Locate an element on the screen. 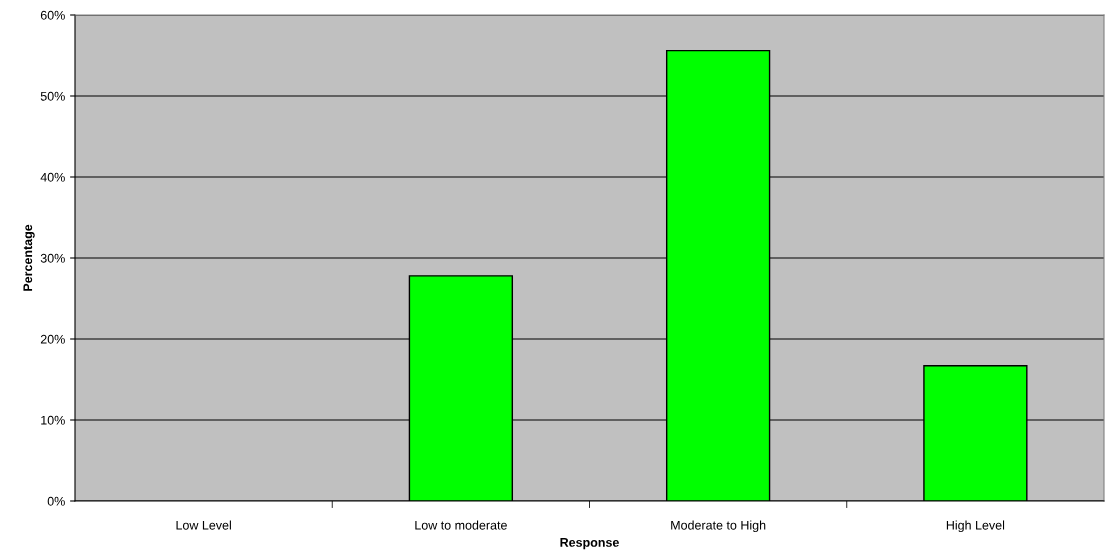 The height and width of the screenshot is (558, 1110). y-tick-label: 30% is located at coordinates (52, 258).